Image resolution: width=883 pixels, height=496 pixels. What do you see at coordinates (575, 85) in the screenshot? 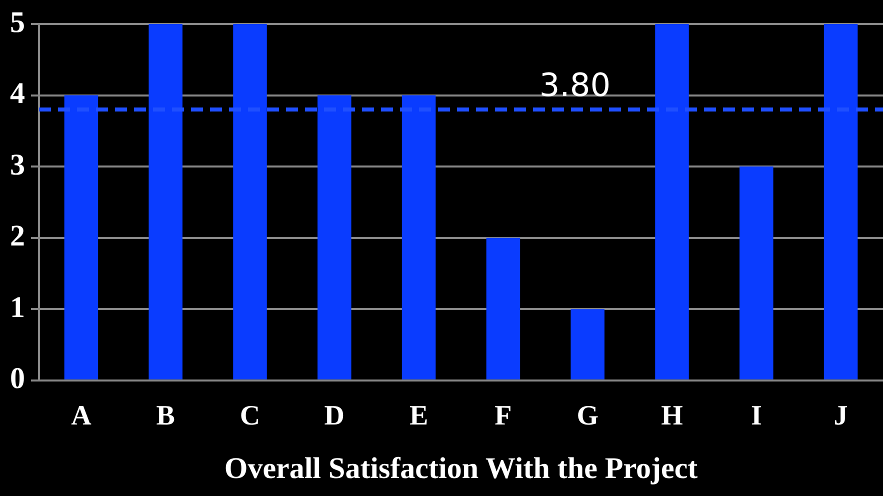
I see `ref-line-label: 3.80` at bounding box center [575, 85].